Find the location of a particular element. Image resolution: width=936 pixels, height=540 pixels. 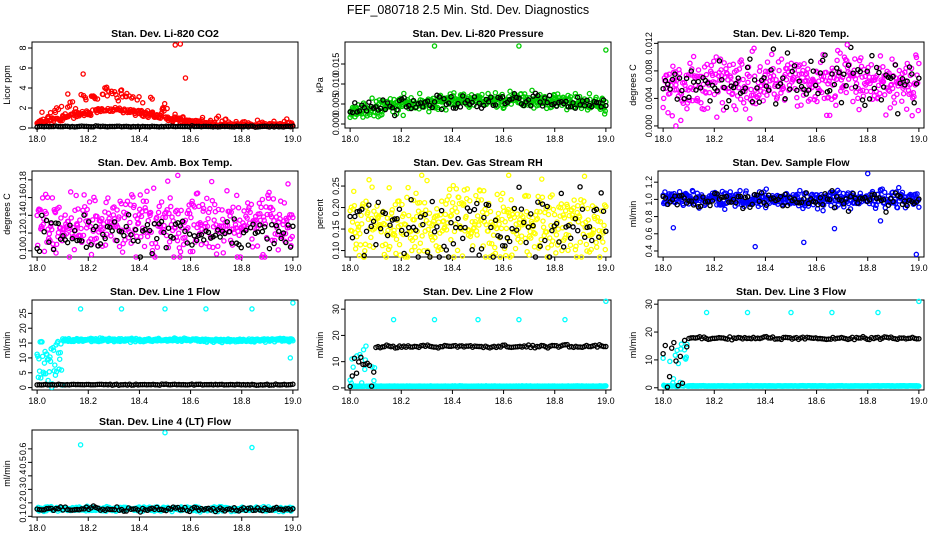

x-tick-label: 18.6 is located at coordinates (504, 401).